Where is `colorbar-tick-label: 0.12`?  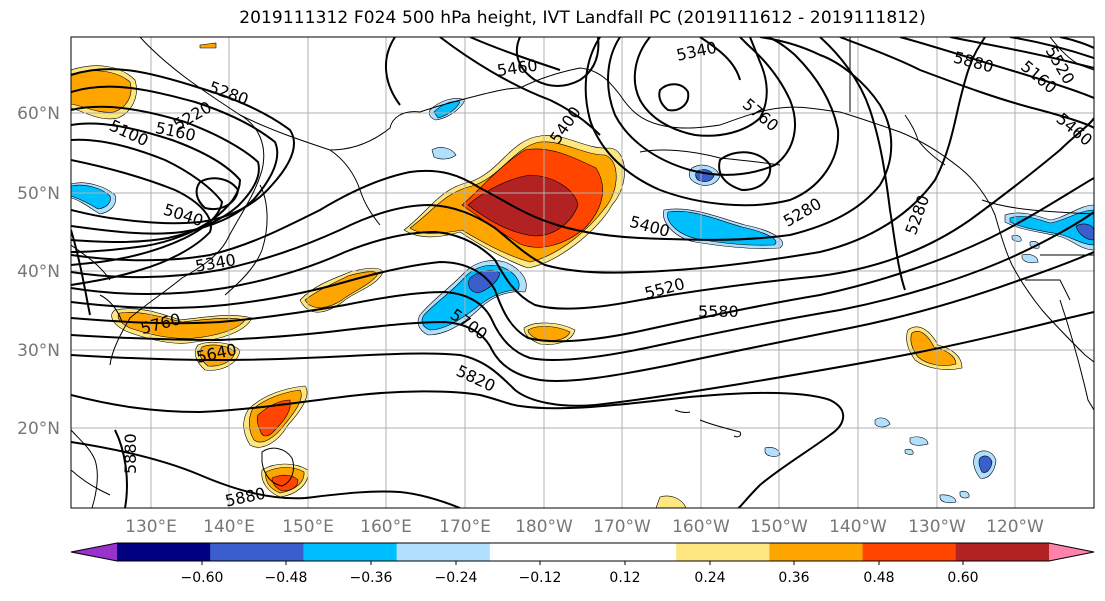 colorbar-tick-label: 0.12 is located at coordinates (624, 578).